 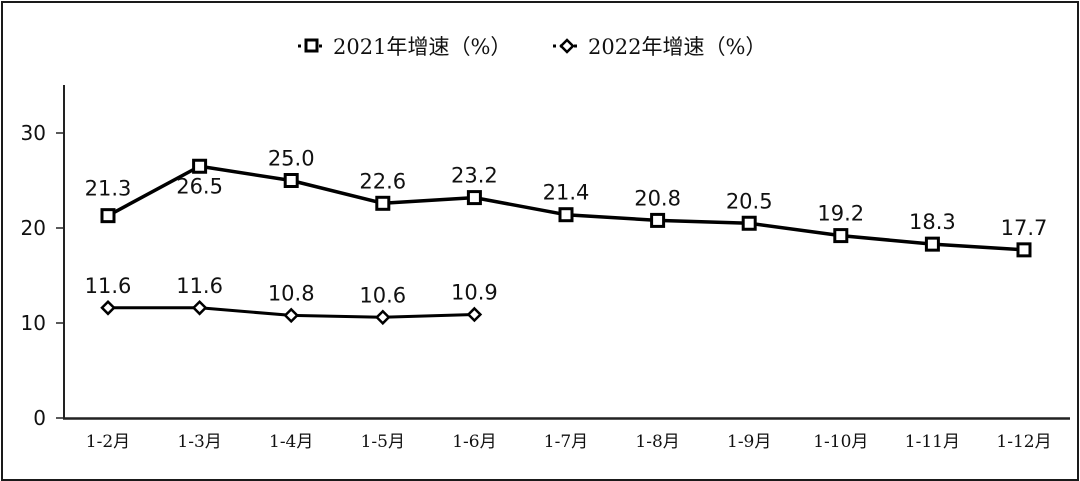 What do you see at coordinates (108, 442) in the screenshot?
I see `x-category-label: 1-2月` at bounding box center [108, 442].